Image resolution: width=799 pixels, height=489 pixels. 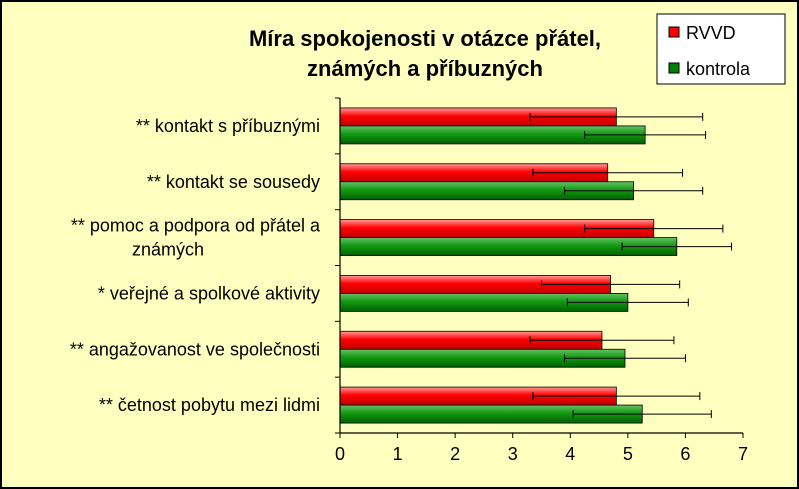 What do you see at coordinates (674, 68) in the screenshot?
I see `legend-swatch-kontrola` at bounding box center [674, 68].